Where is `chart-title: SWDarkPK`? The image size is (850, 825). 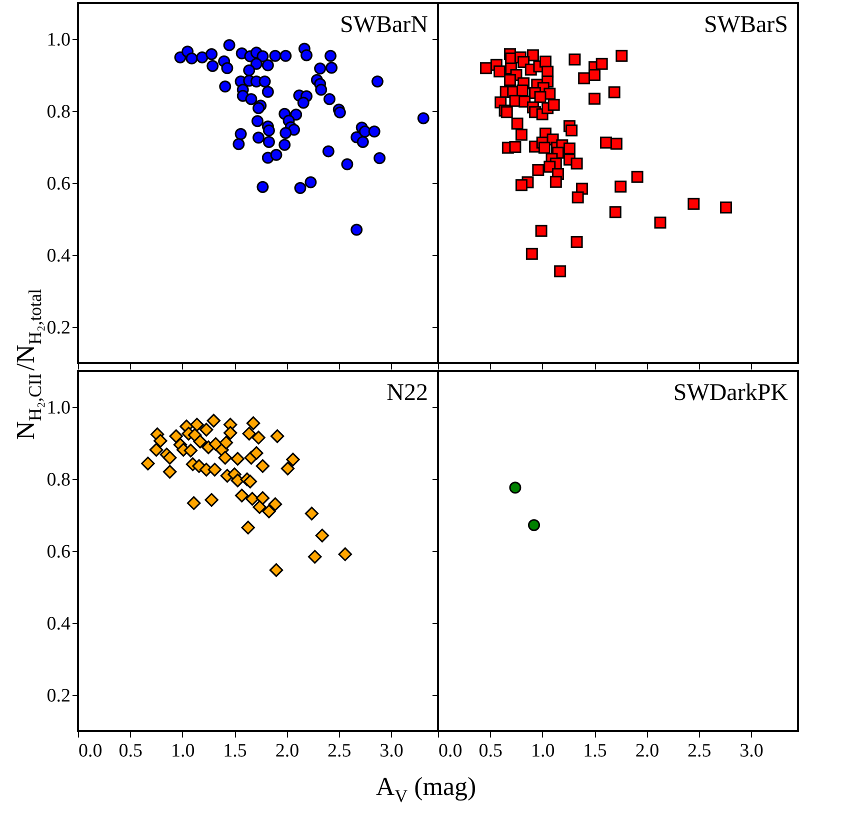 chart-title: SWDarkPK is located at coordinates (731, 393).